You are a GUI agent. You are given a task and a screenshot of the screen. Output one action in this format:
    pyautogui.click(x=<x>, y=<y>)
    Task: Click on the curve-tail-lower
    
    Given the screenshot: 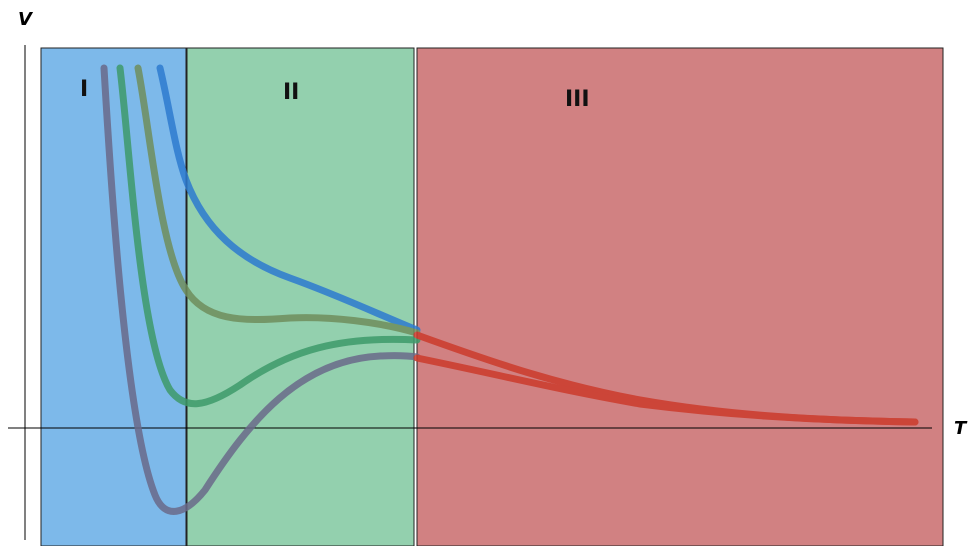 What is the action you would take?
    pyautogui.click(x=666, y=390)
    